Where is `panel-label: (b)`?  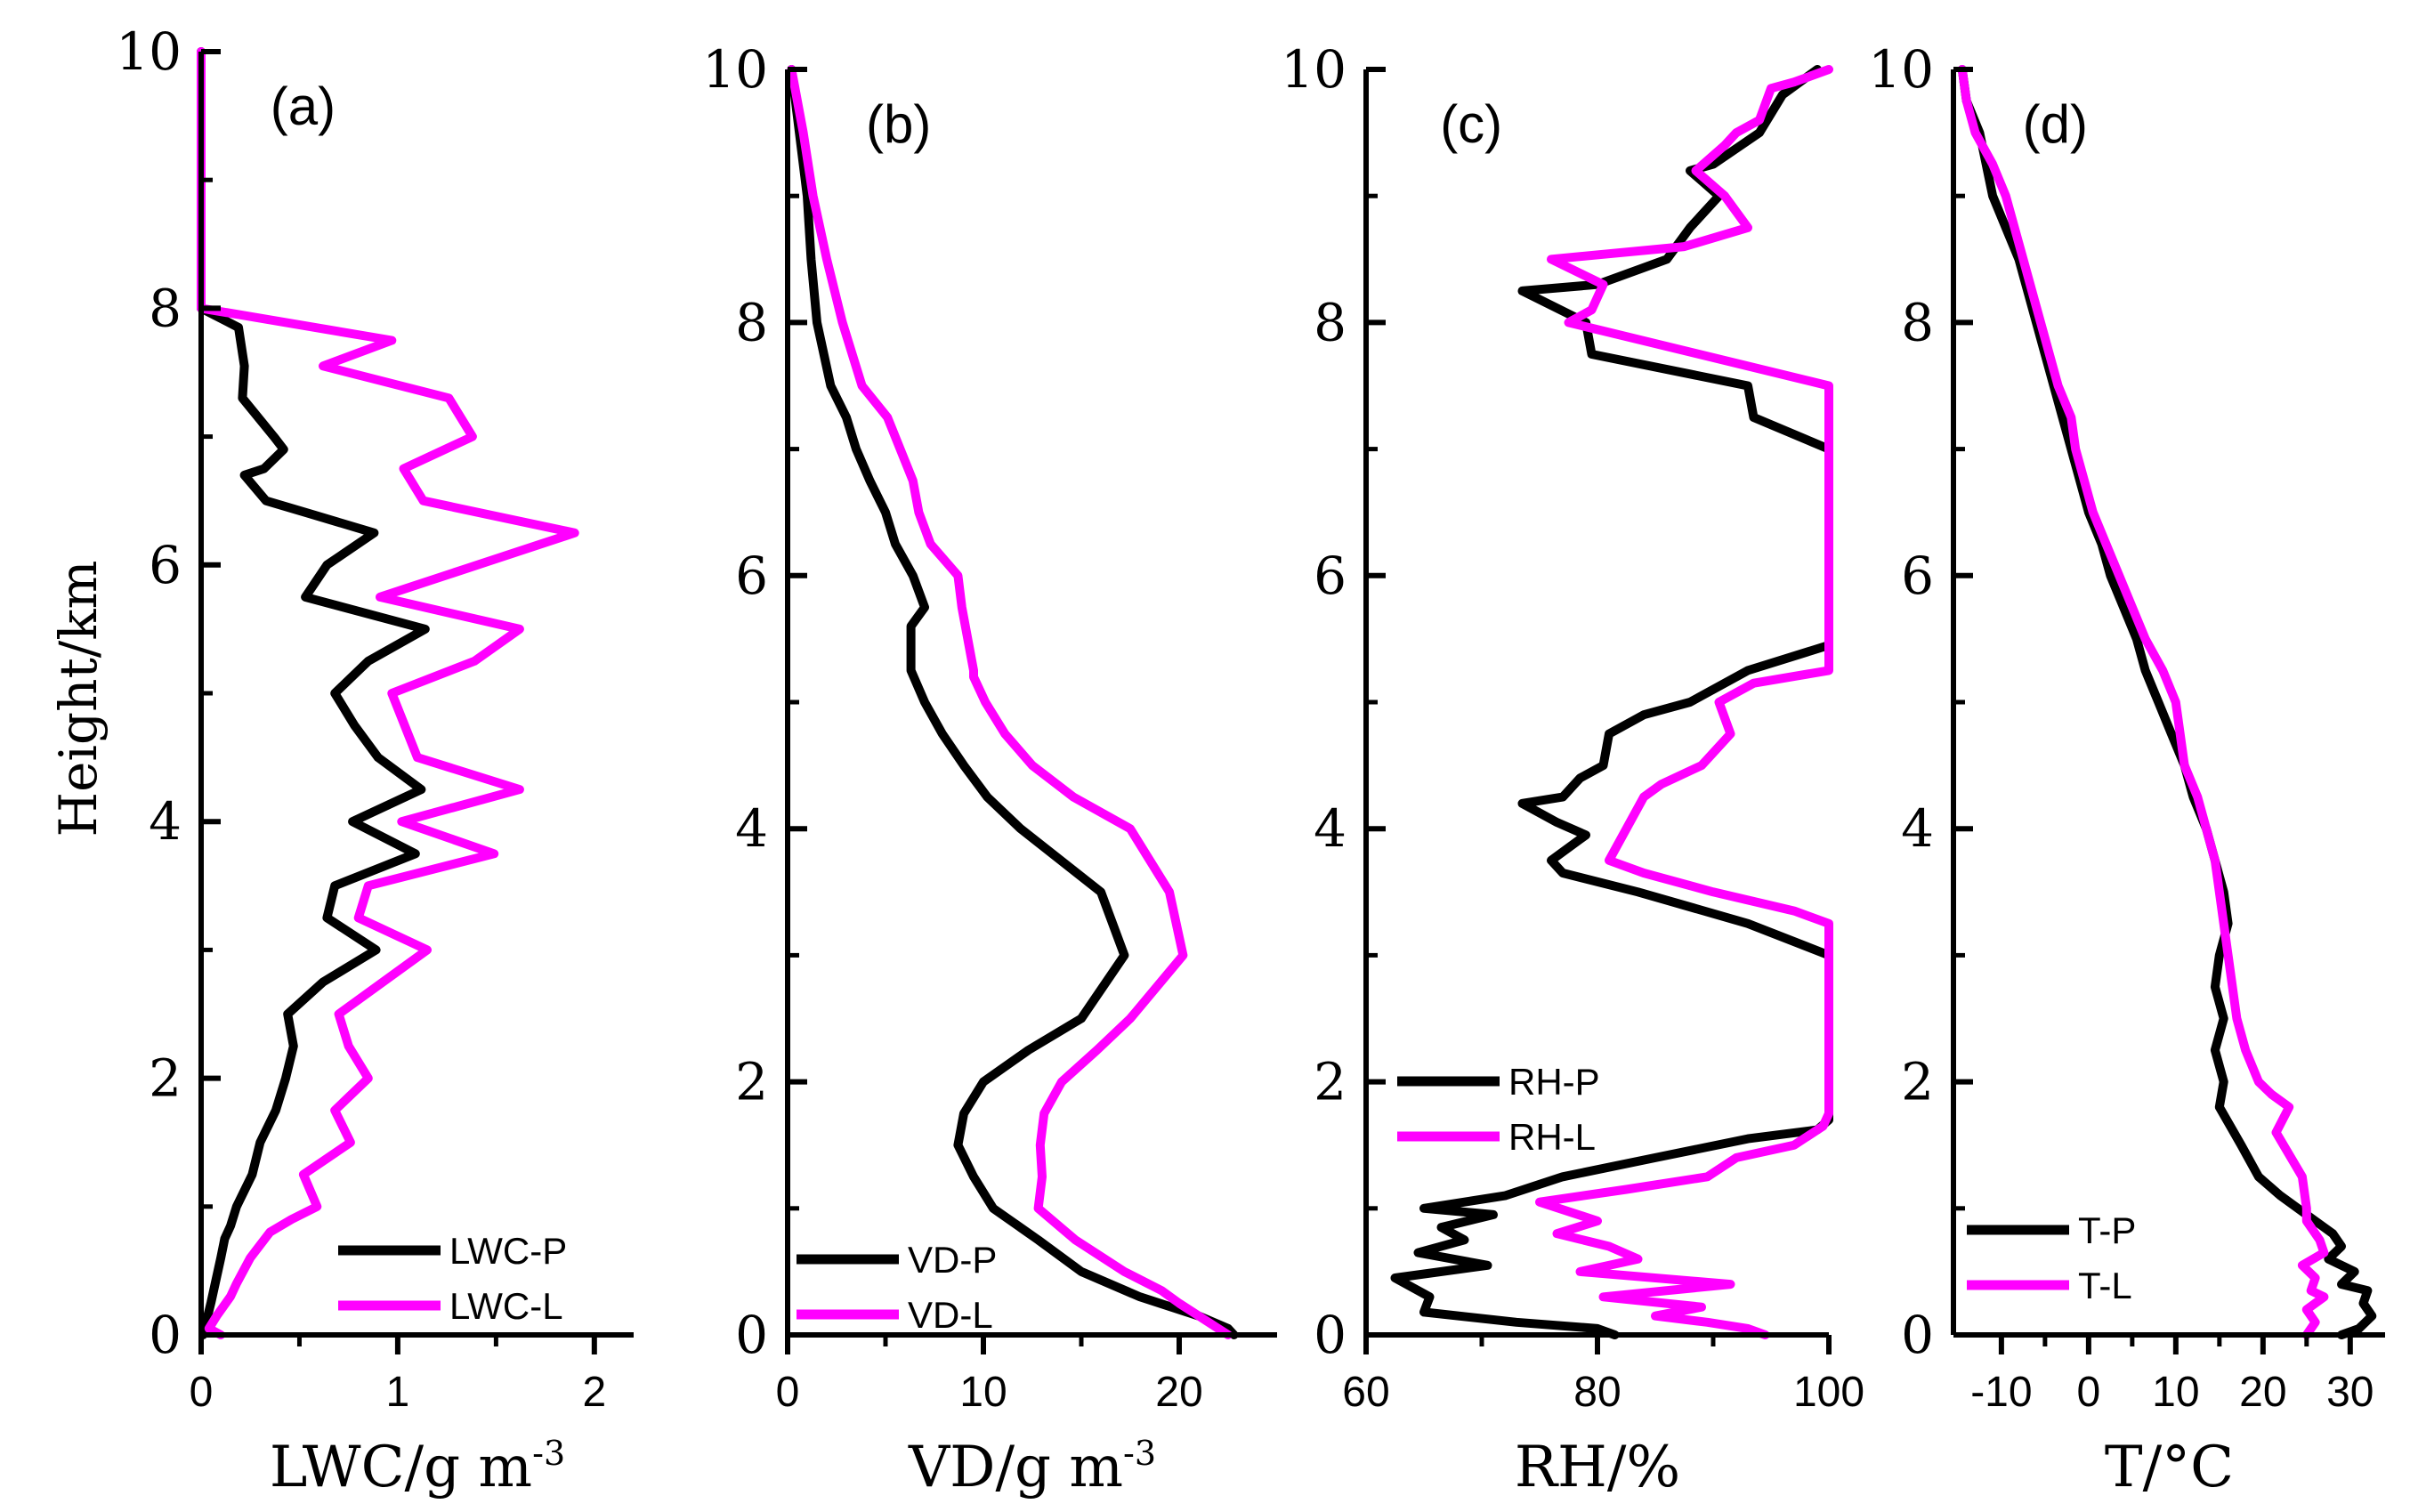 panel-label: (b) is located at coordinates (898, 124).